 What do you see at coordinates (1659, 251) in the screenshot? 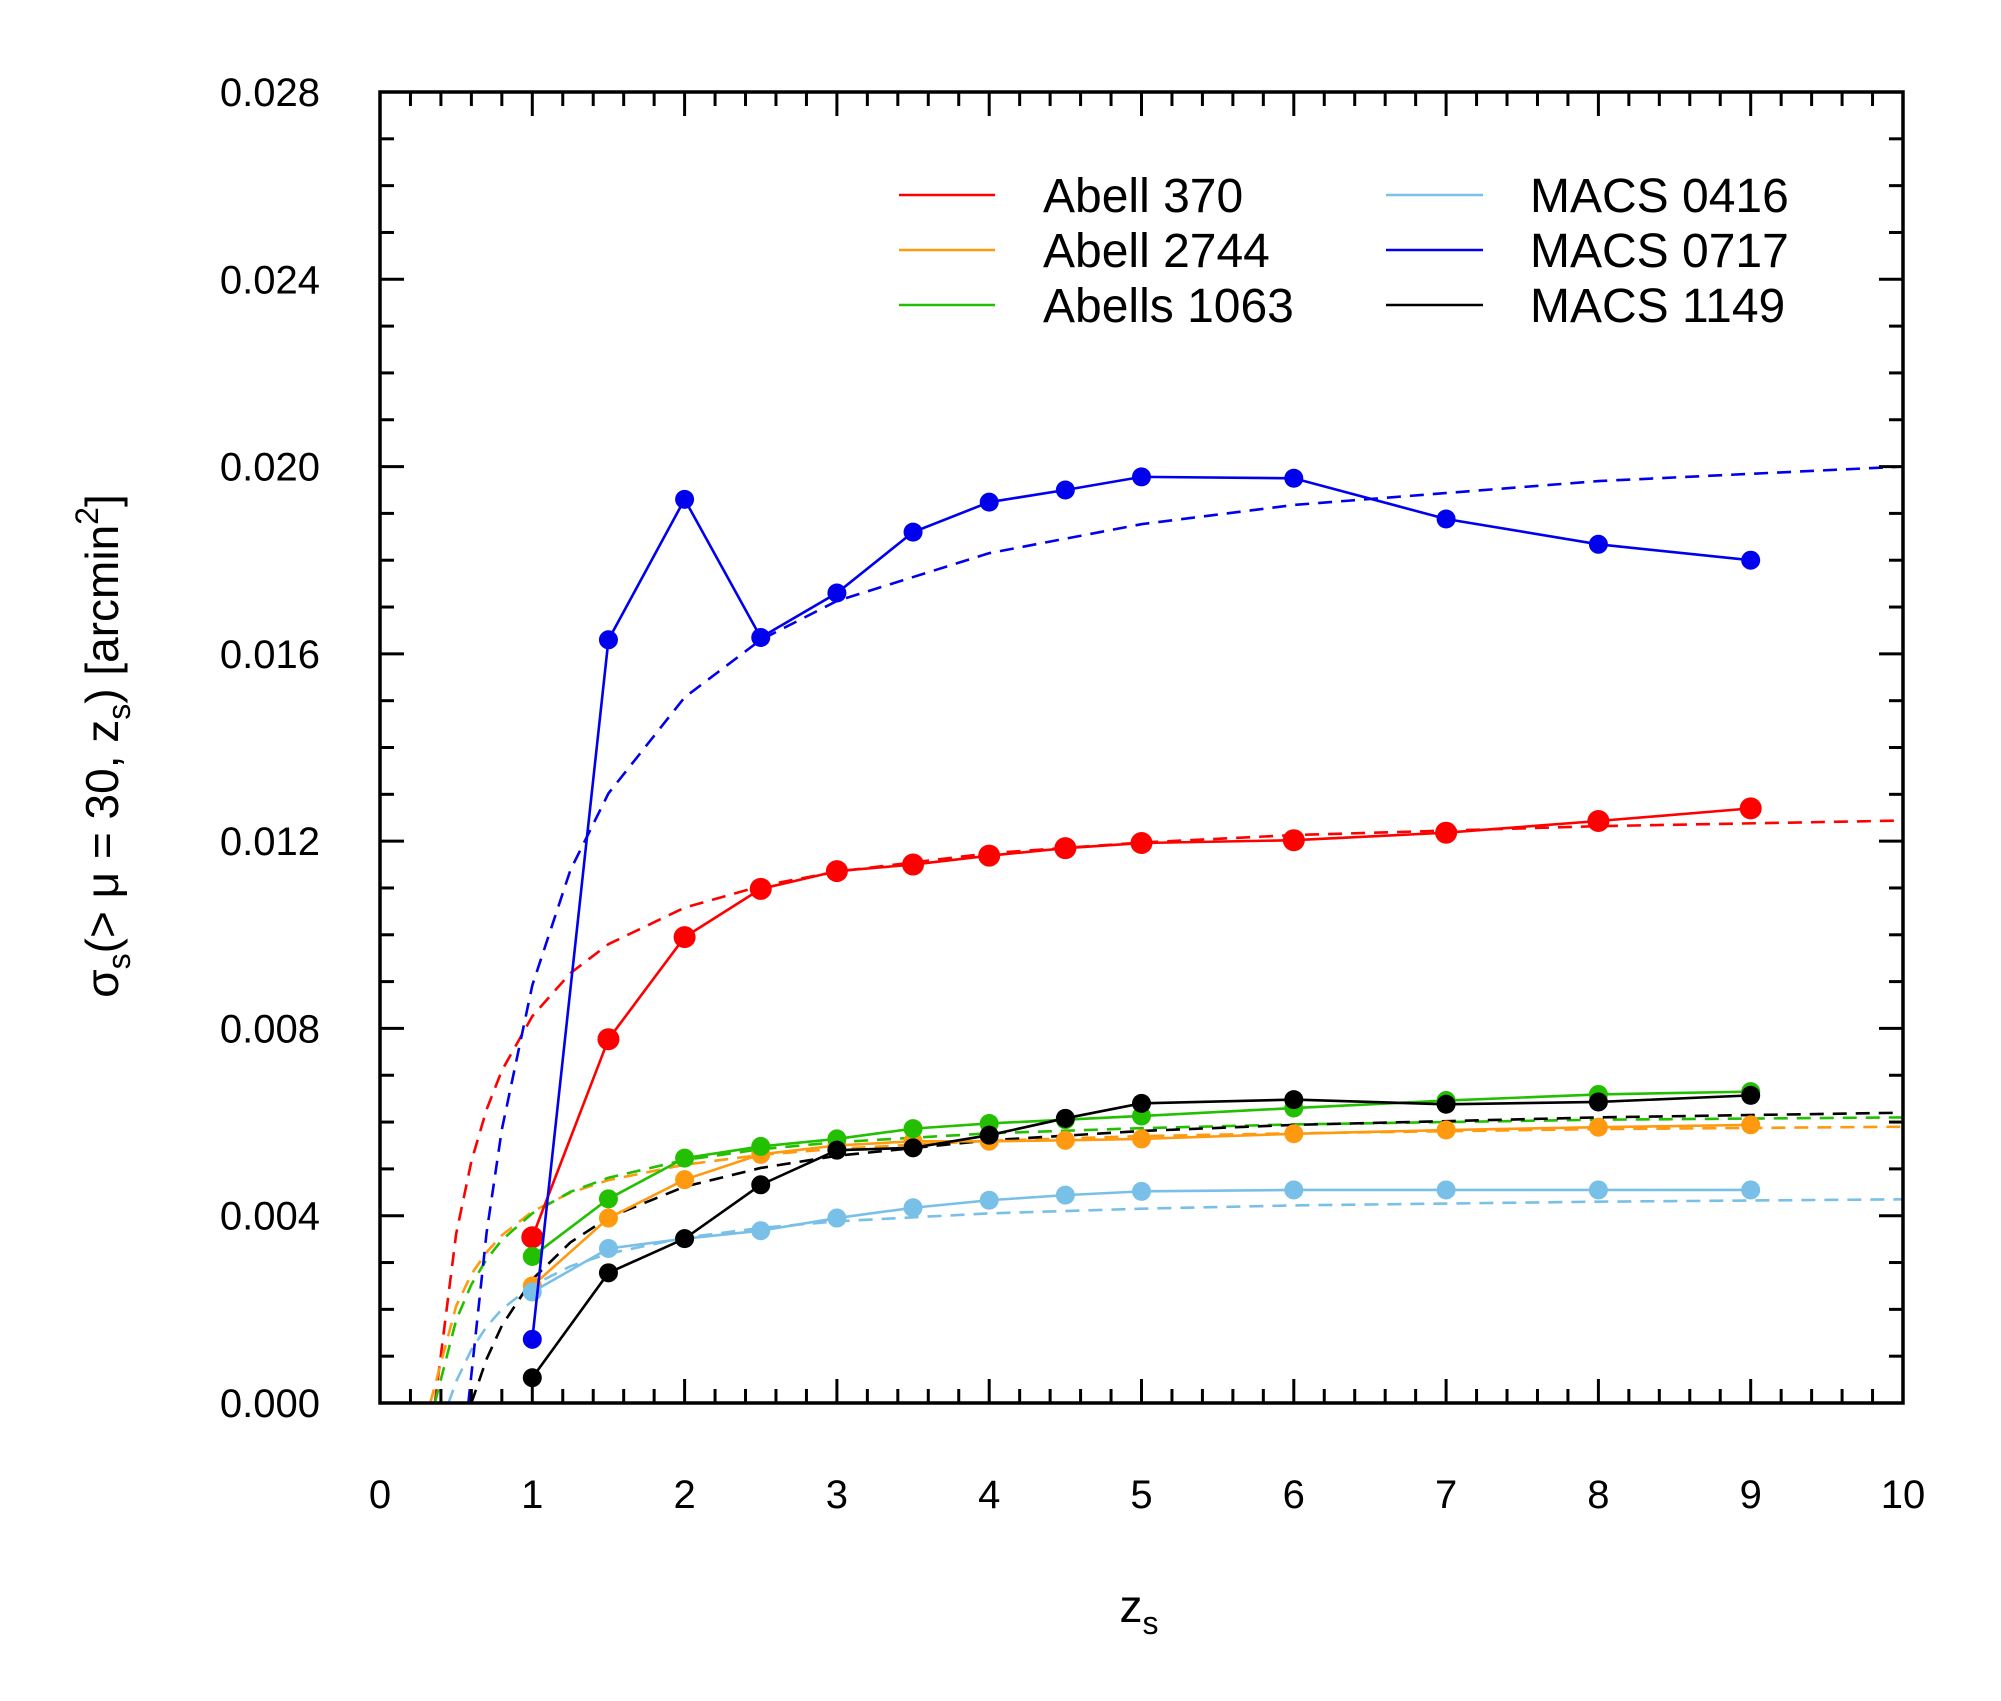
I see `legend-label: MACS 0717` at bounding box center [1659, 251].